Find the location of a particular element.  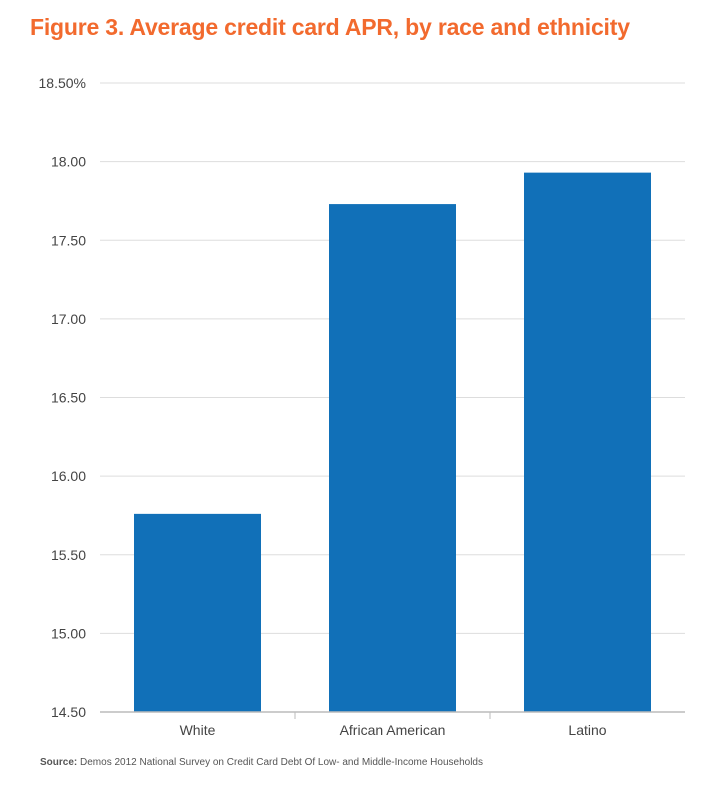

x-tick-label: Latino is located at coordinates (587, 730).